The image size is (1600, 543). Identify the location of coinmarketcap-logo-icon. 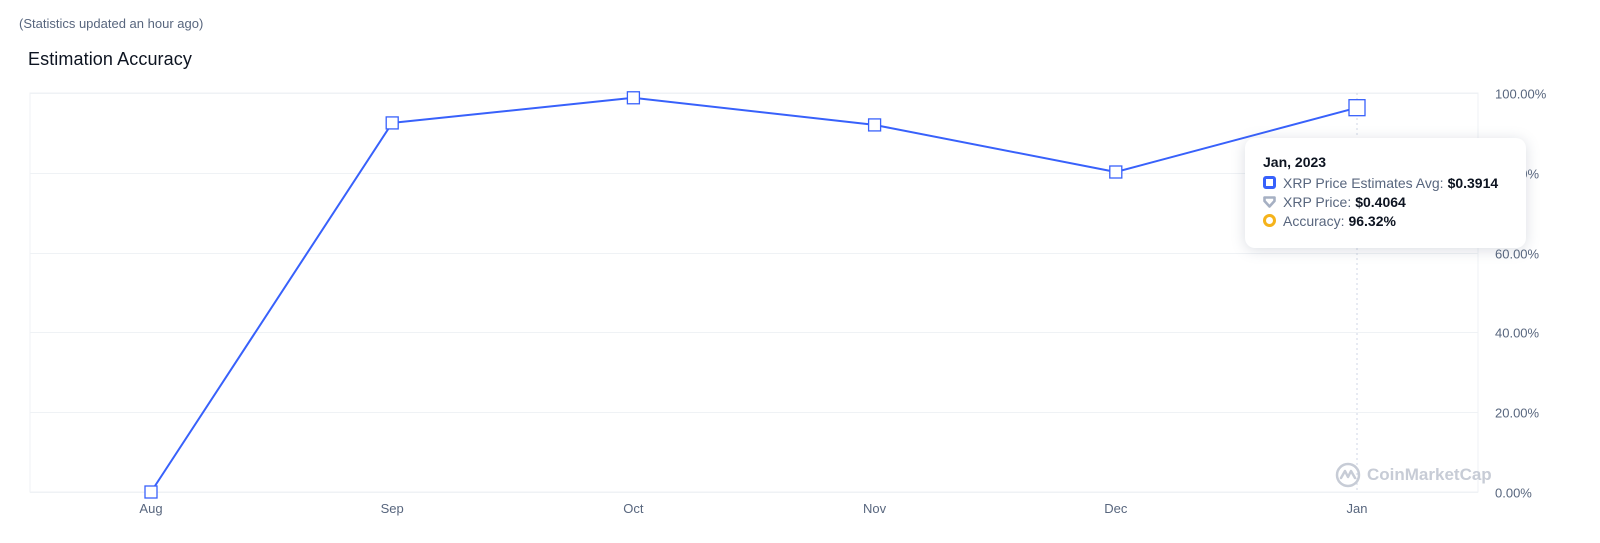
(1348, 475).